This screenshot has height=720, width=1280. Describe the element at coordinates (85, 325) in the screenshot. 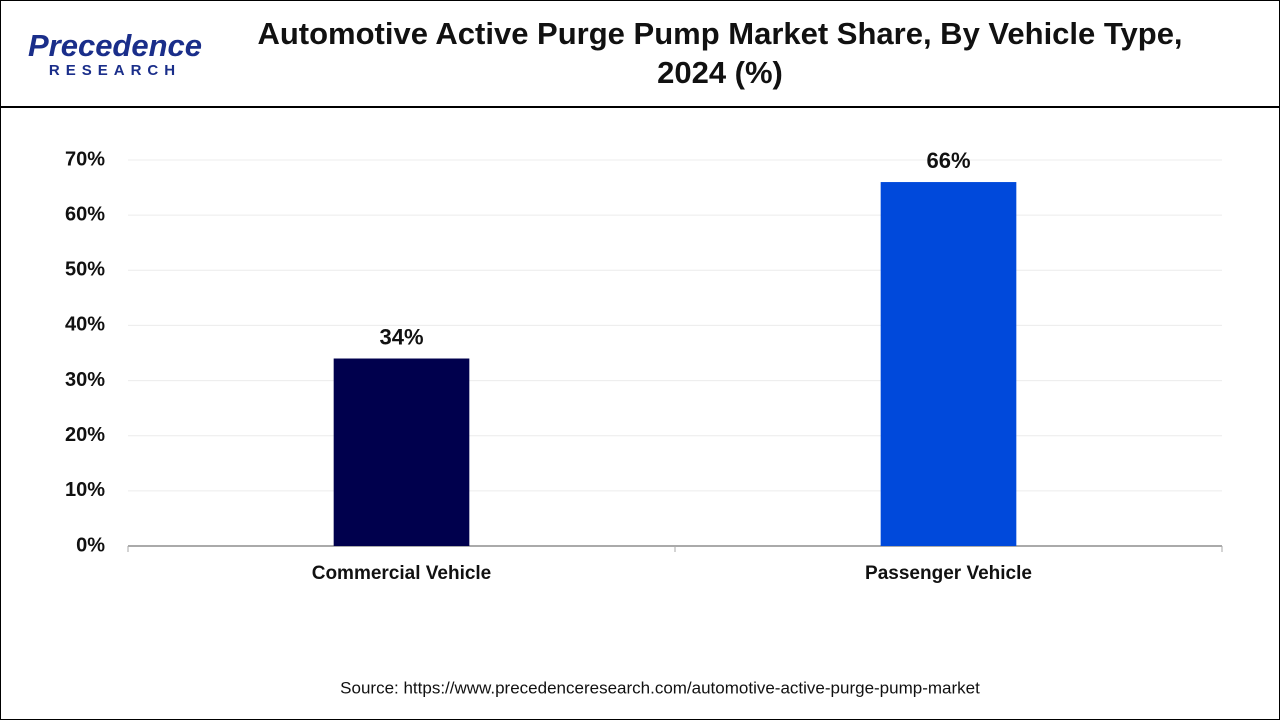

I see `y-tick-label: 40%` at that location.